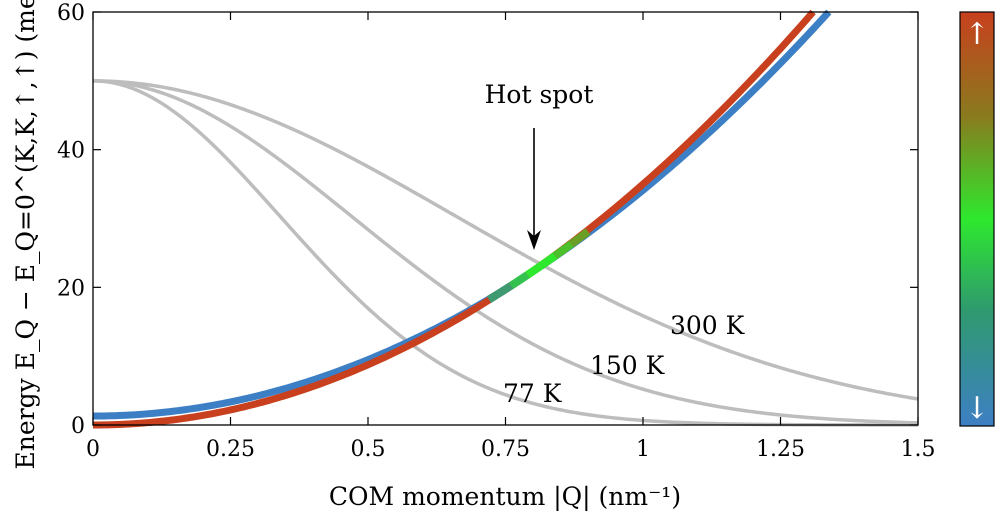 The image size is (997, 513). I want to click on hot-spot-label: Hot spot, so click(539, 94).